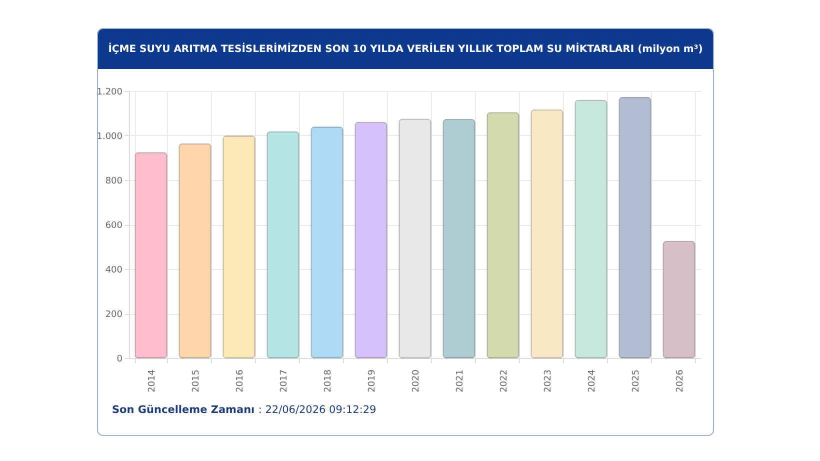 This screenshot has height=461, width=820. Describe the element at coordinates (197, 381) in the screenshot. I see `x-tick-label: 2015` at that location.